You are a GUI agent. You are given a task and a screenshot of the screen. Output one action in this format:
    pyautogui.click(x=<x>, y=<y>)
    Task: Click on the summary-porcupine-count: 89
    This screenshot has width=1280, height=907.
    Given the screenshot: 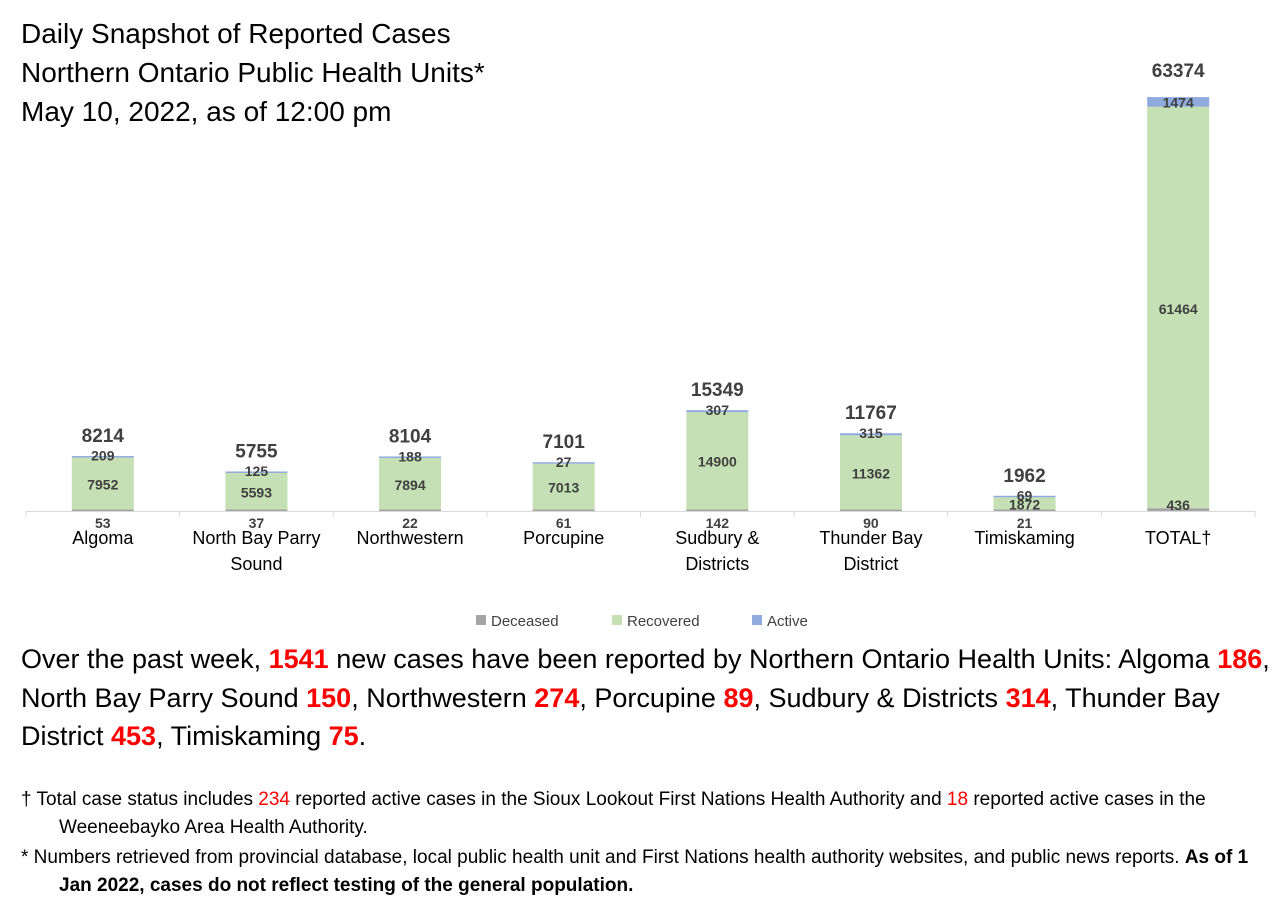 What is the action you would take?
    pyautogui.click(x=738, y=697)
    